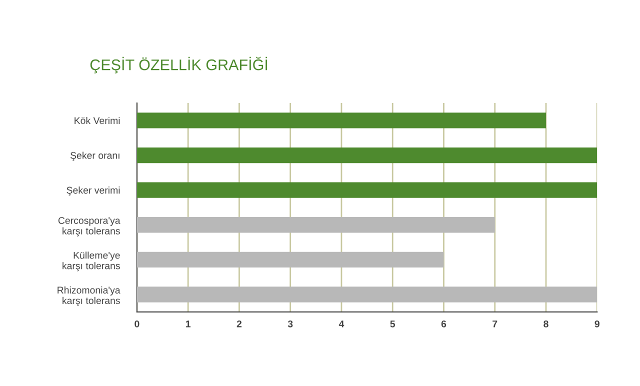  What do you see at coordinates (393, 324) in the screenshot?
I see `x-tick-label: 5` at bounding box center [393, 324].